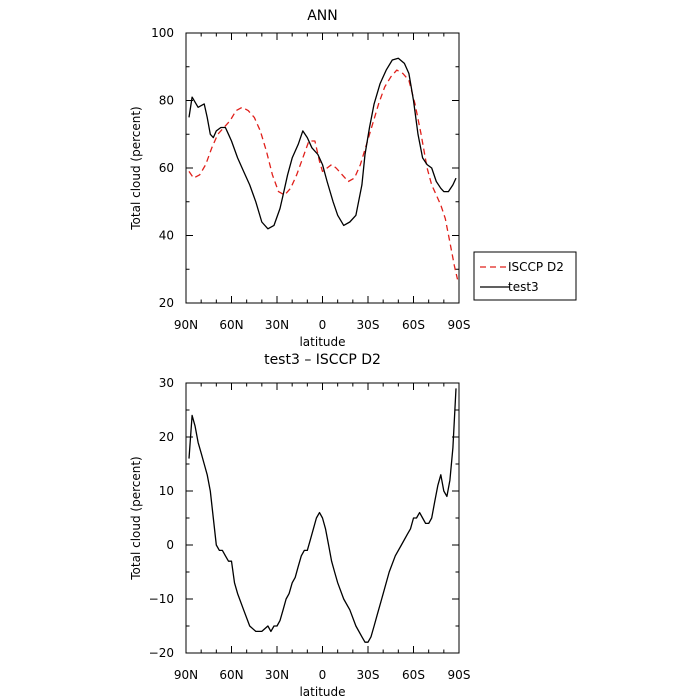 This screenshot has width=700, height=700. I want to click on legend-label: ISCCP D2, so click(536, 267).